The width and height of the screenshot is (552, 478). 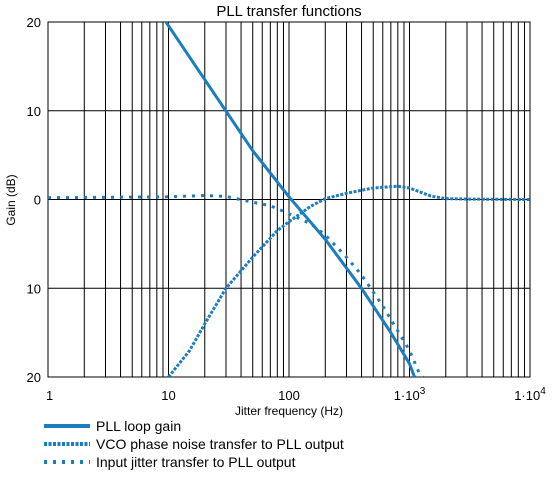 What do you see at coordinates (289, 411) in the screenshot?
I see `x-axis-label: Jitter frequency (Hz)` at bounding box center [289, 411].